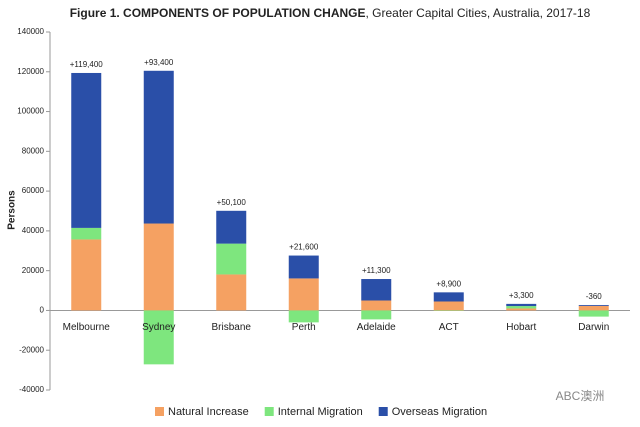 This screenshot has height=427, width=640. Describe the element at coordinates (232, 202) in the screenshot. I see `total-label: +50,100` at that location.